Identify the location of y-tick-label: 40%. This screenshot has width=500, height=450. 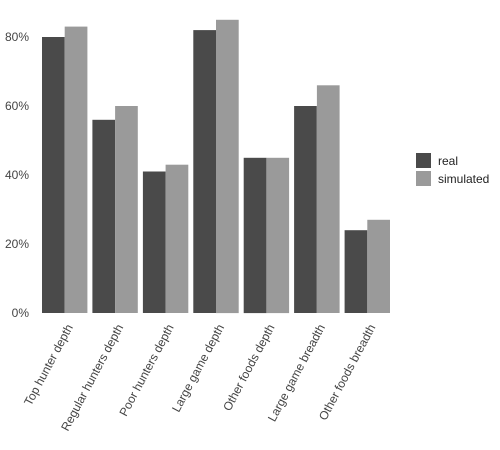
(17, 175).